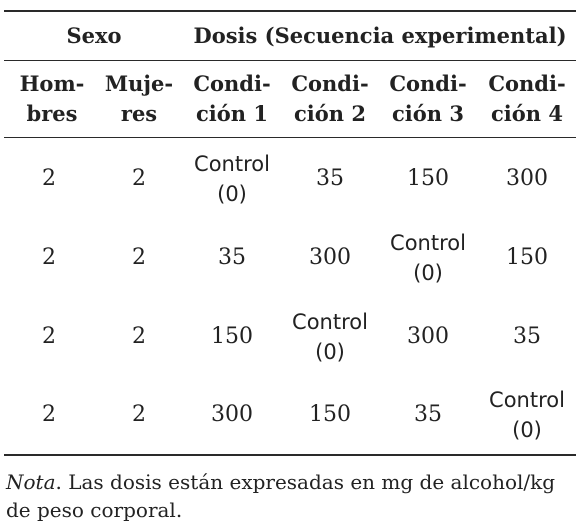 This screenshot has width=580, height=532. I want to click on group-header-dose-label: Dosis (Secuencia experimental), so click(380, 35).